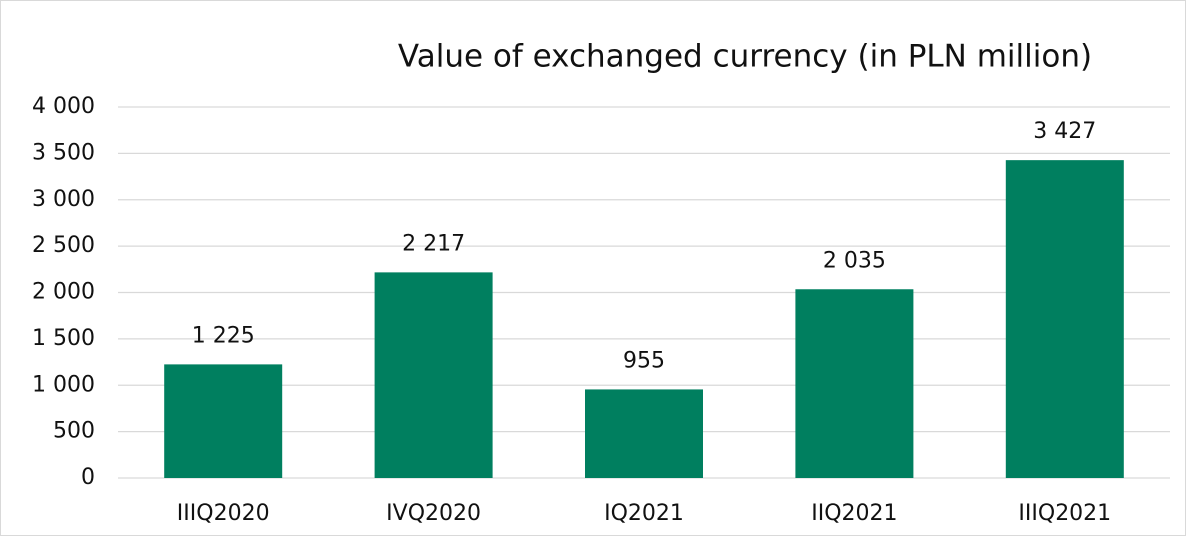  What do you see at coordinates (63, 384) in the screenshot?
I see `y-tick-label: 1 000` at bounding box center [63, 384].